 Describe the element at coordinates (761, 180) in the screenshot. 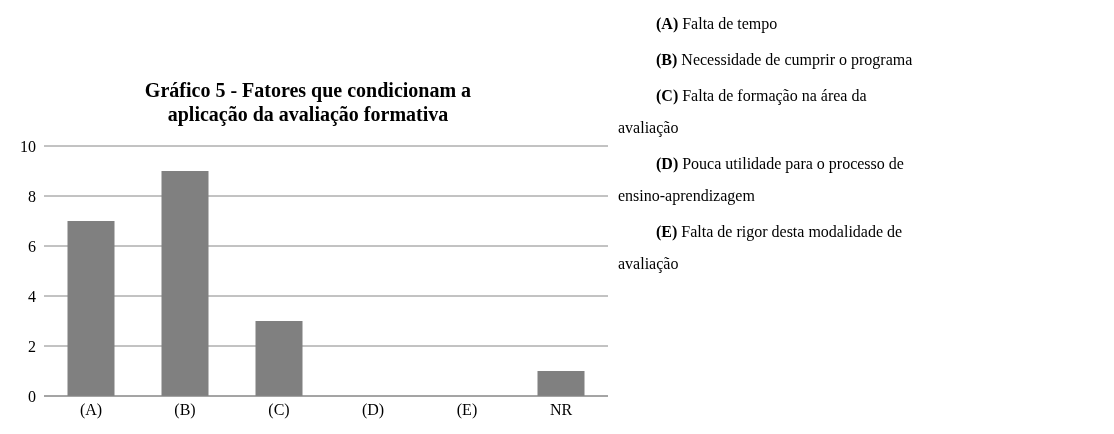

I see `text: (D) Pouca utilidade para o processo de ensino-aprendizagem` at that location.